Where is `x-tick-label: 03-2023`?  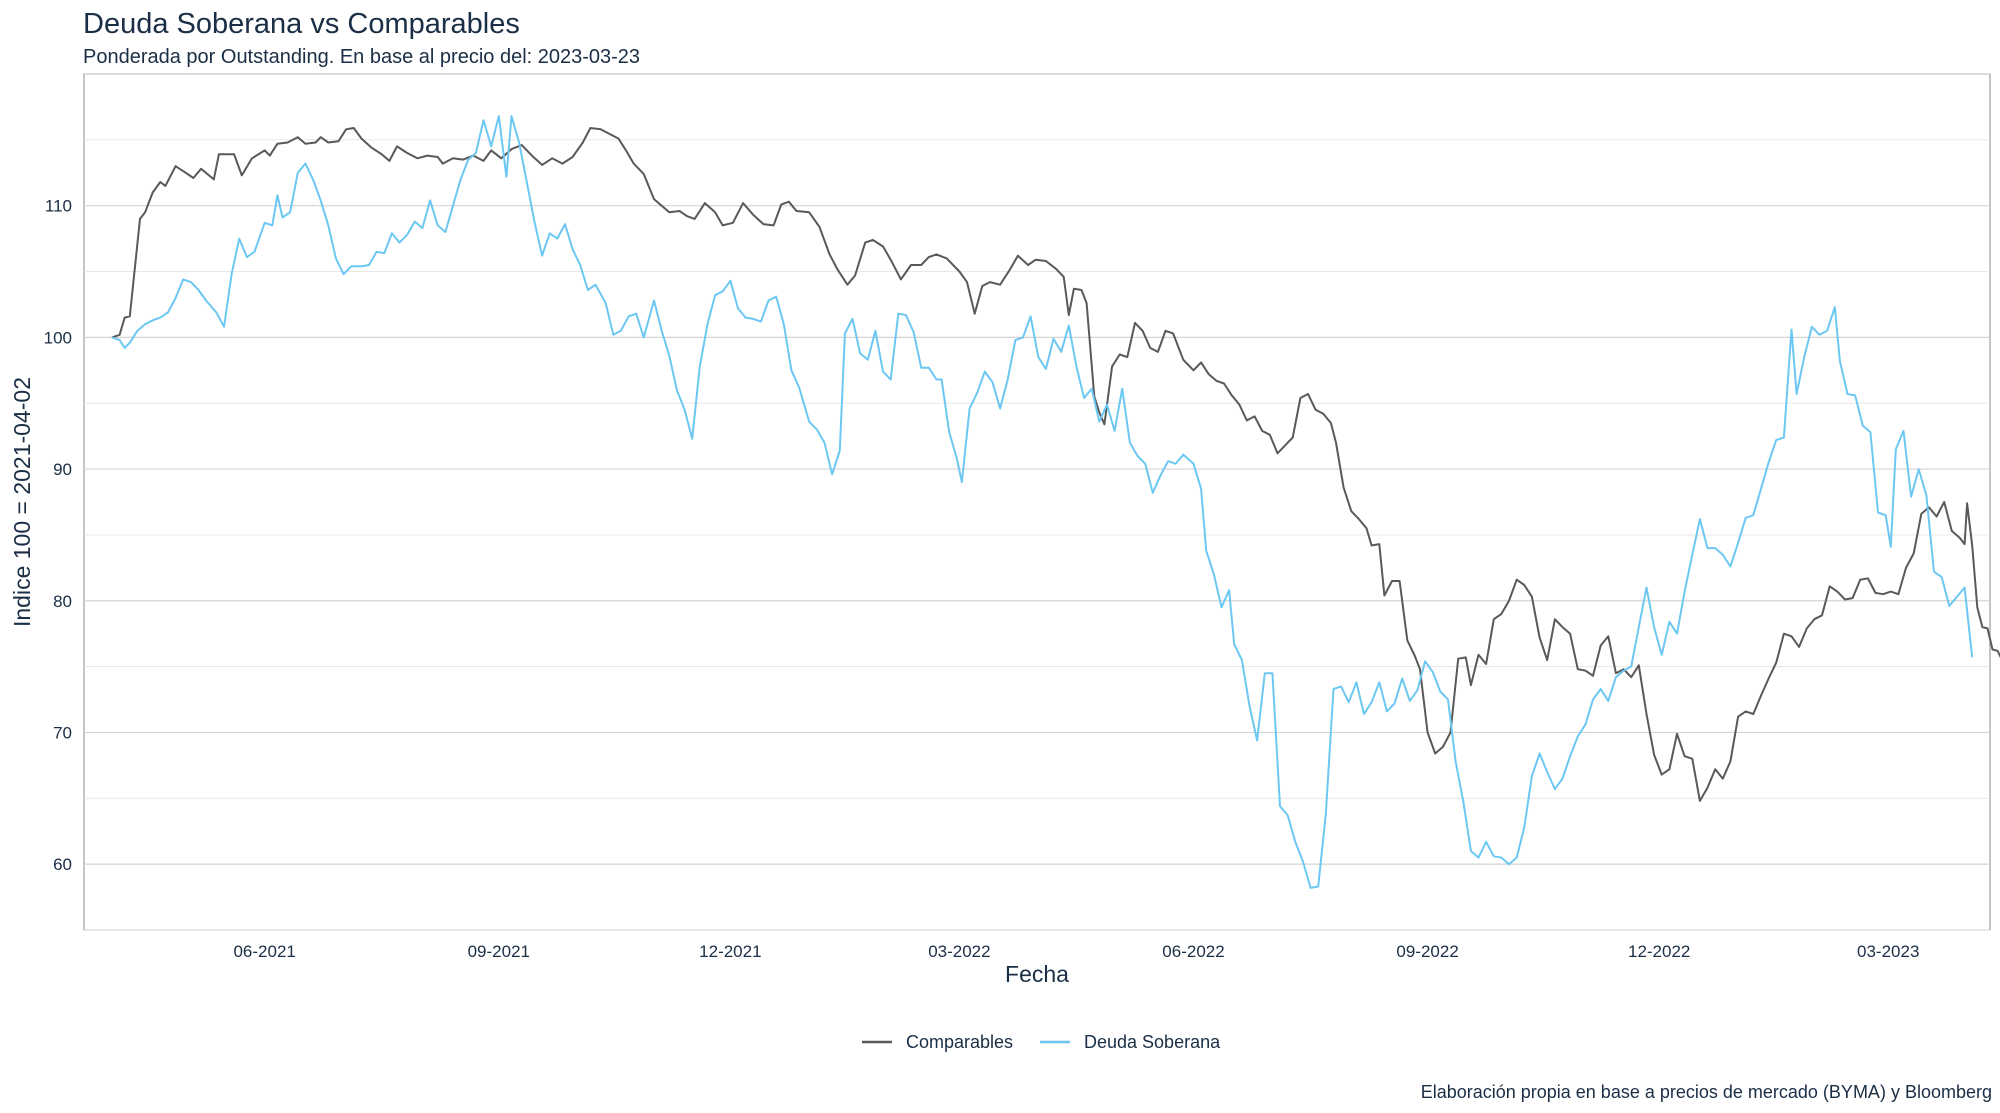 x-tick-label: 03-2023 is located at coordinates (1888, 951).